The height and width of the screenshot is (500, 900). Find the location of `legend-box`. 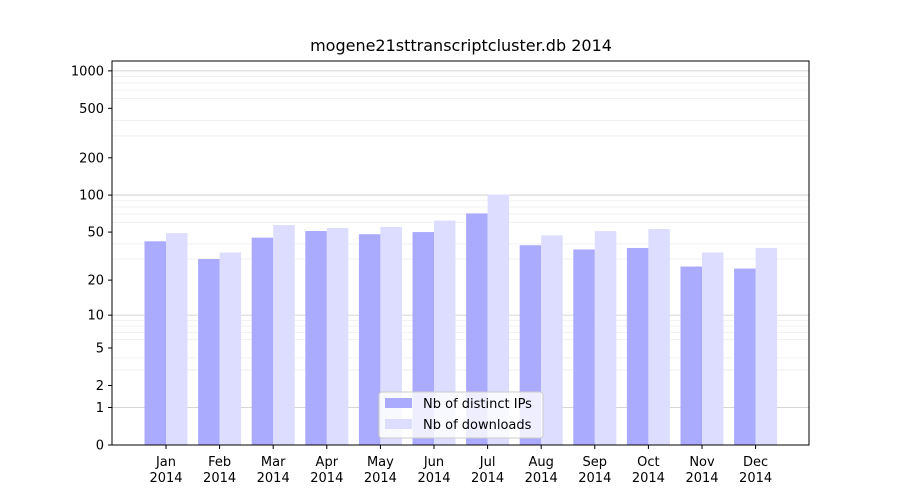

legend-box is located at coordinates (461, 415).